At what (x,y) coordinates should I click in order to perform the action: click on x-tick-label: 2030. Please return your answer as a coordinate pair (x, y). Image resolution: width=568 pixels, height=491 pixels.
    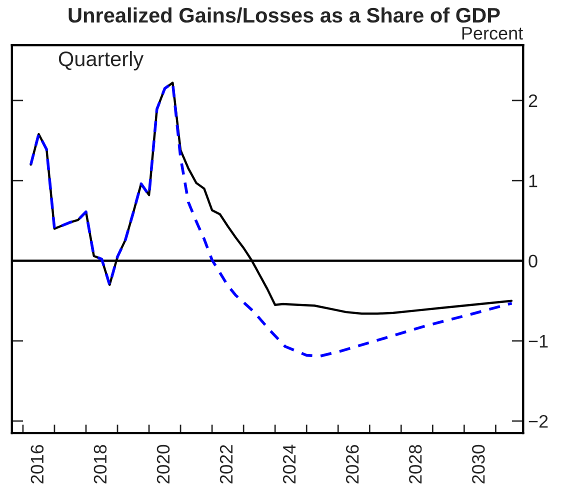
    Looking at the image, I should click on (478, 464).